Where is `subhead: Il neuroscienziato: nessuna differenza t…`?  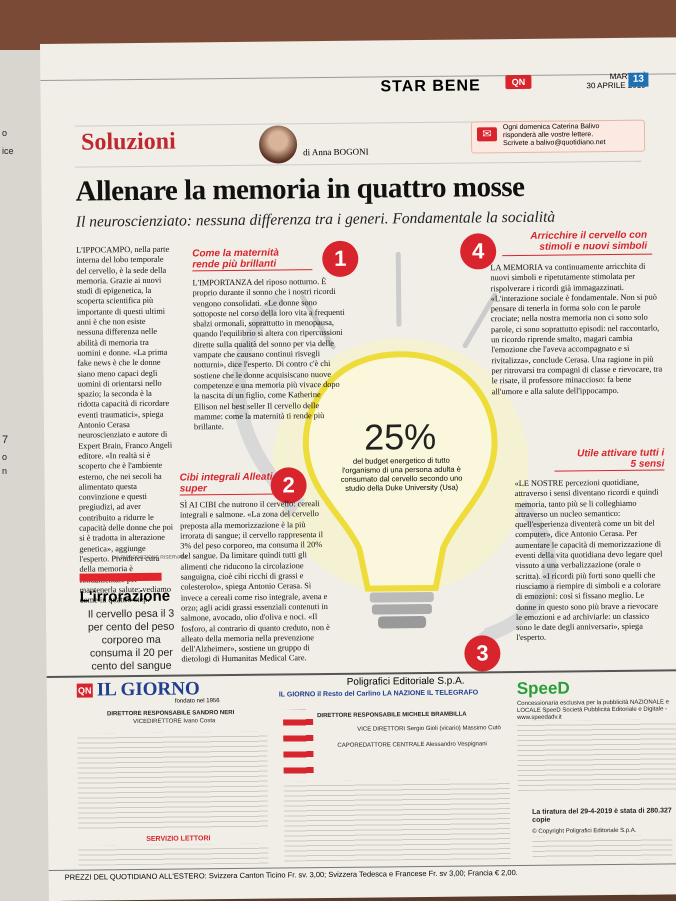
subhead: Il neuroscienziato: nessuna differenza t… is located at coordinates (315, 219).